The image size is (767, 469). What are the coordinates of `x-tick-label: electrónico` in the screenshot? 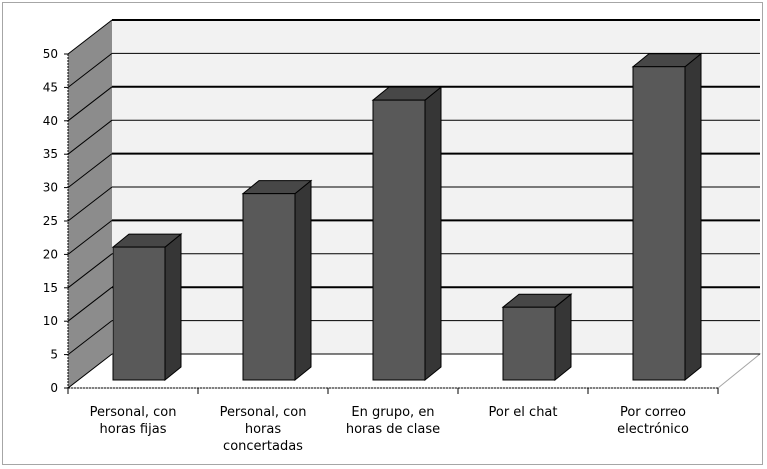 It's located at (653, 429).